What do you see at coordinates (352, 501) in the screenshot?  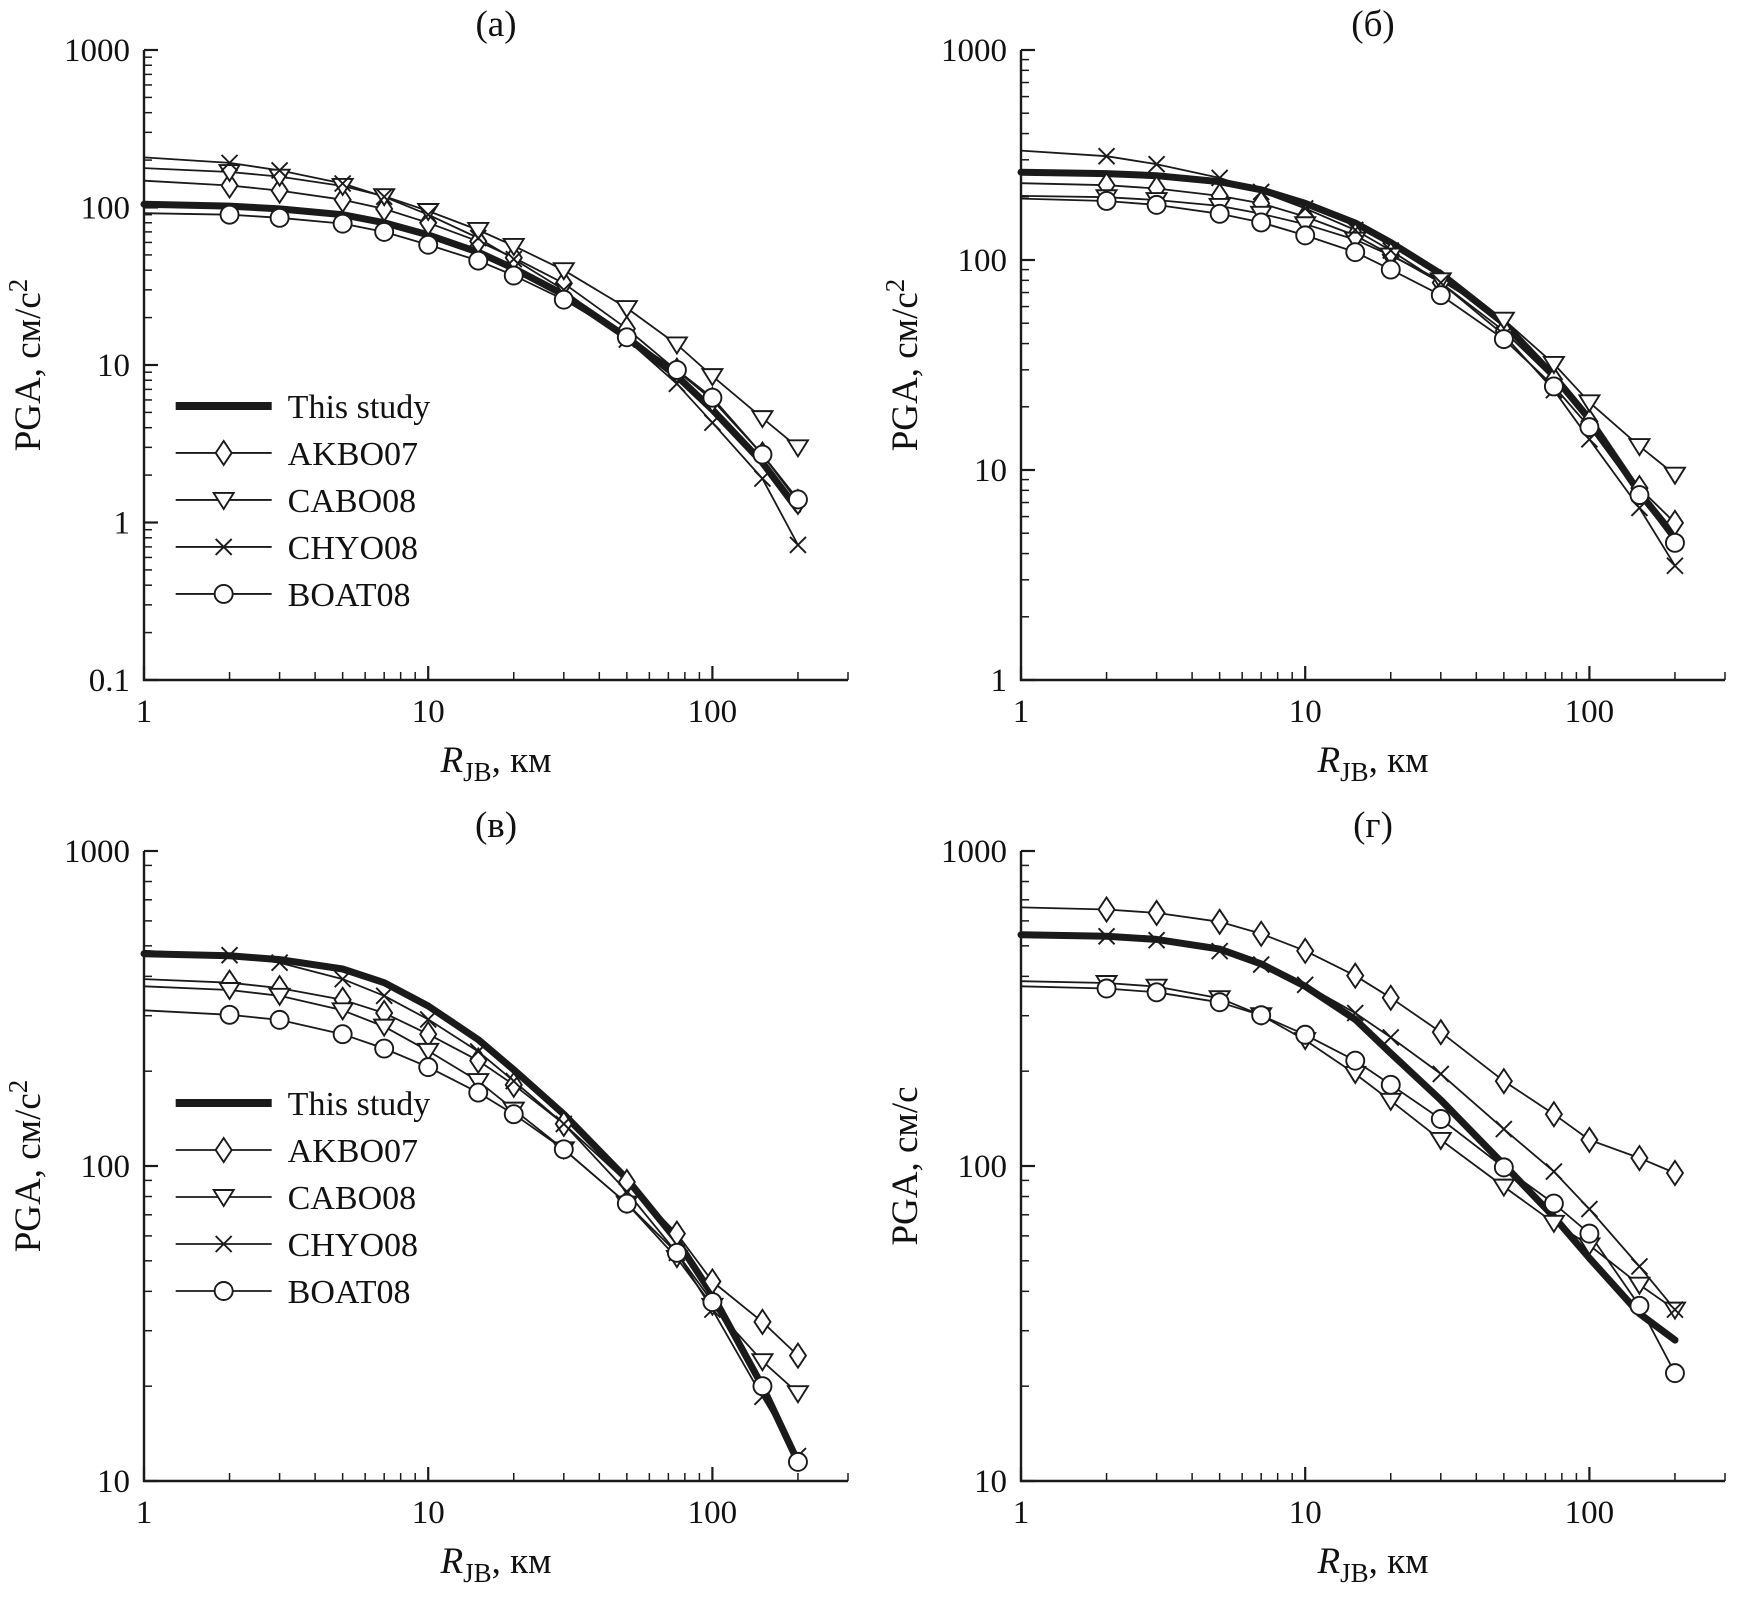 I see `legend-label-cabo08: CABO08` at bounding box center [352, 501].